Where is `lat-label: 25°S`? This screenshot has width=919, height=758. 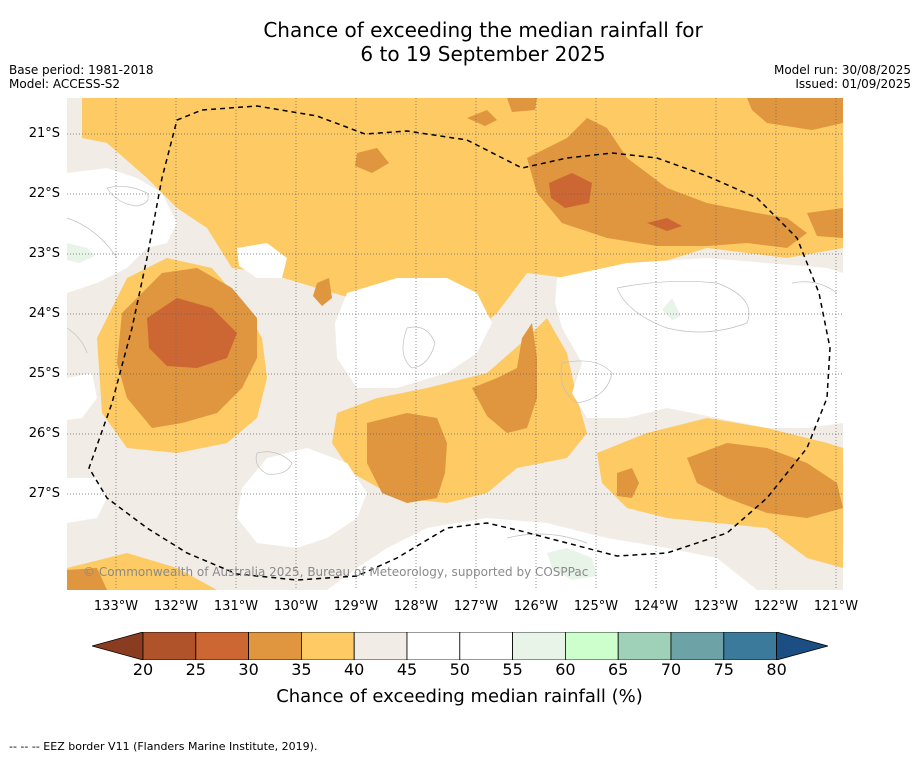
lat-label: 25°S is located at coordinates (44, 373).